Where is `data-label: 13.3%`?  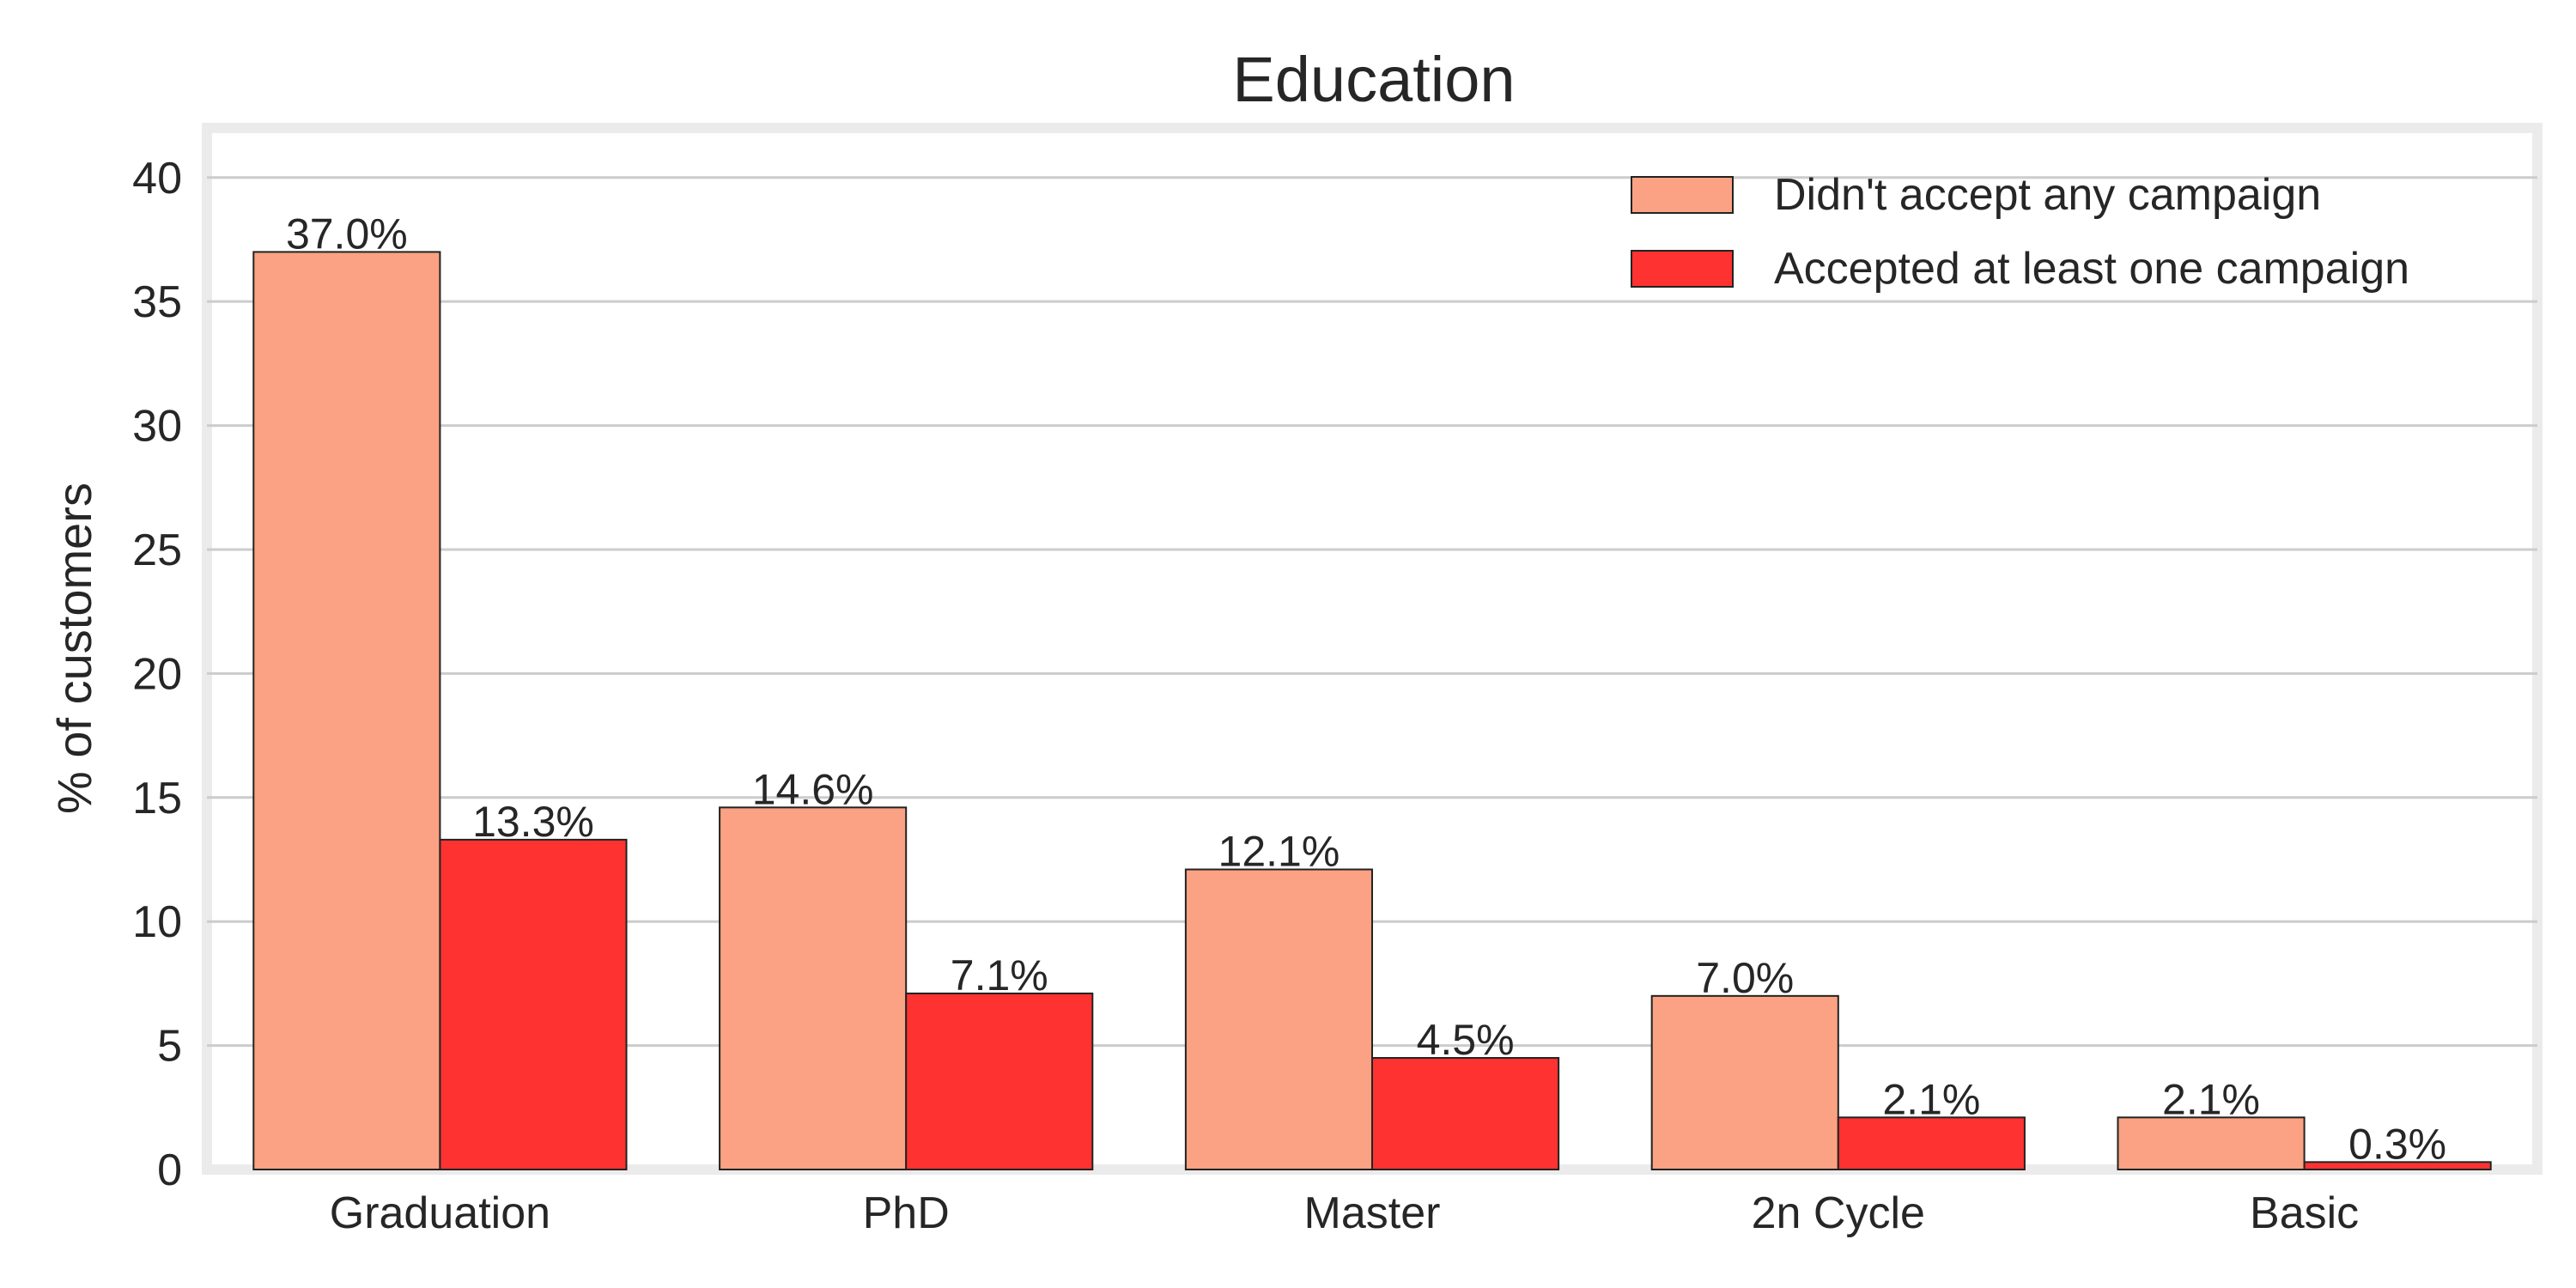 data-label: 13.3% is located at coordinates (533, 822).